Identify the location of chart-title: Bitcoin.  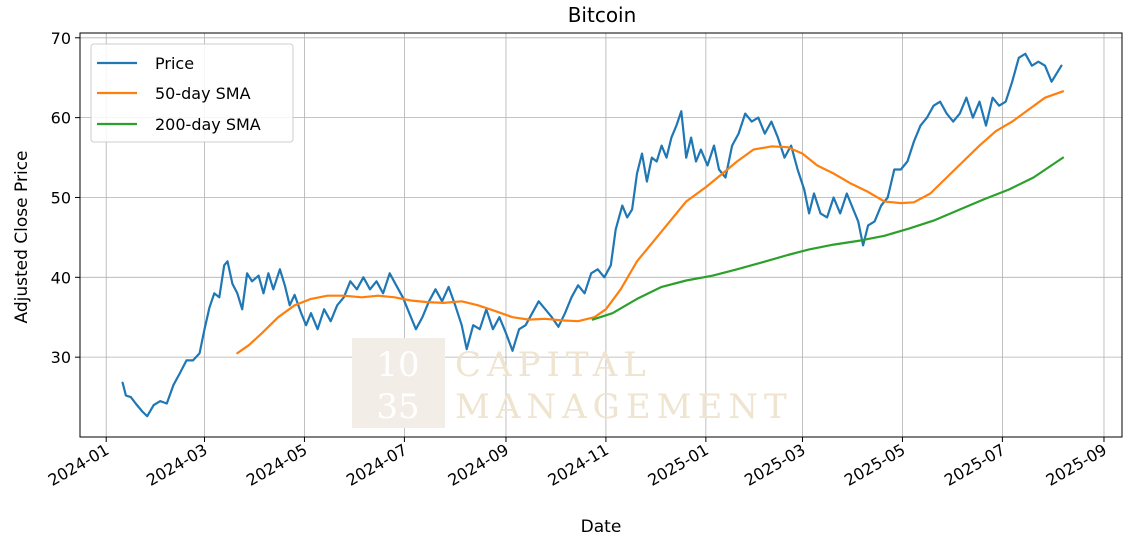
(602, 15).